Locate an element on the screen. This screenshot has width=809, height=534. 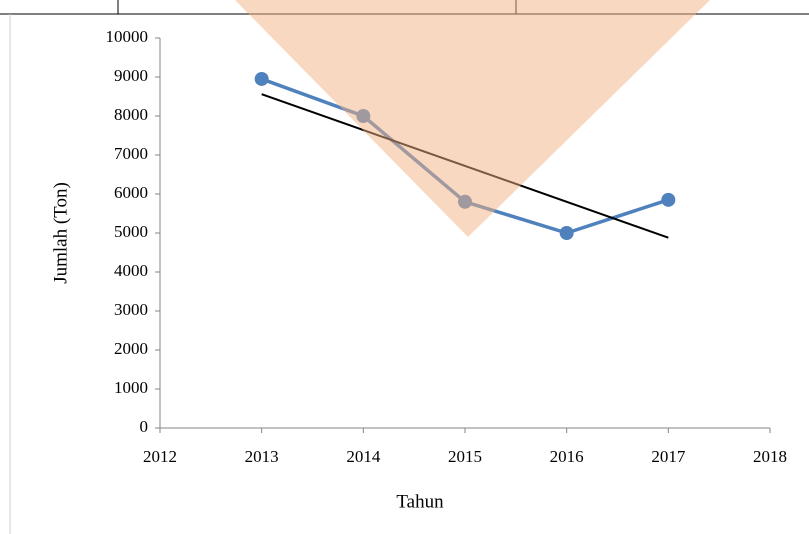
y-tick-label: 8000 is located at coordinates (131, 114).